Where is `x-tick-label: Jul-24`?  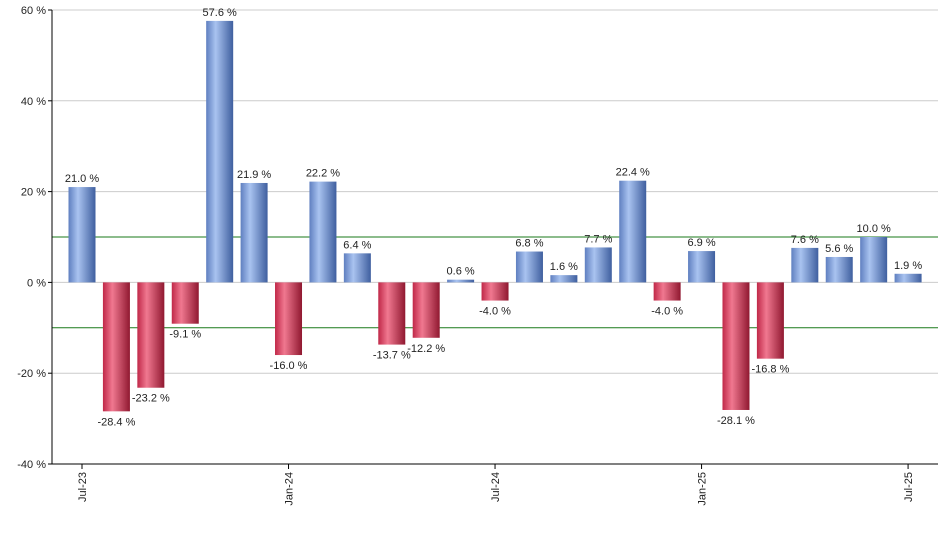
x-tick-label: Jul-24 is located at coordinates (496, 487).